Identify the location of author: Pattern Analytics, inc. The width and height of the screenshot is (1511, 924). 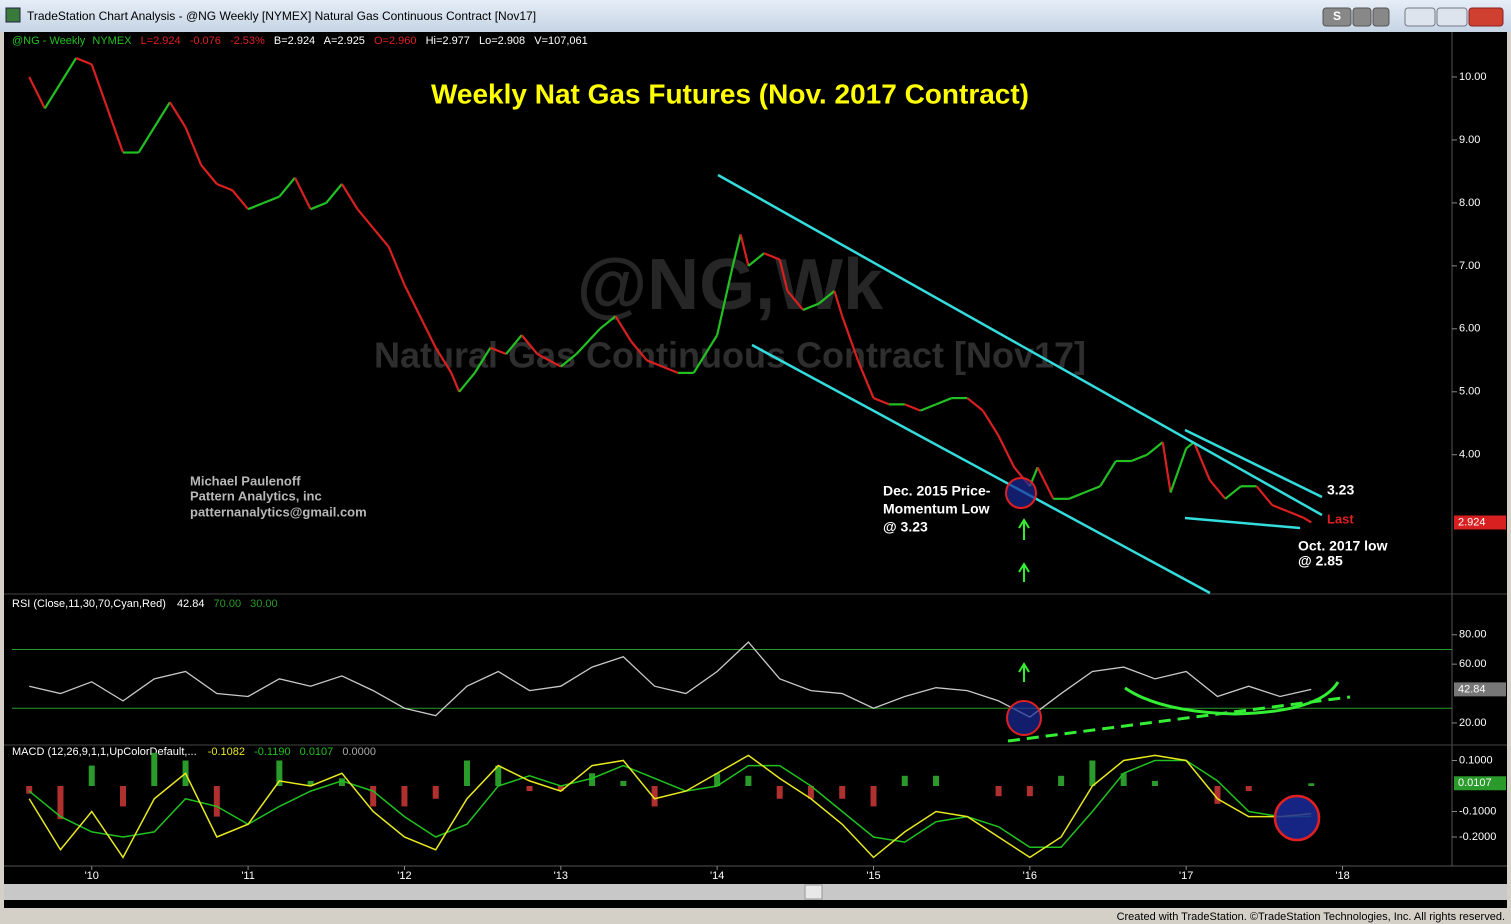
(256, 495).